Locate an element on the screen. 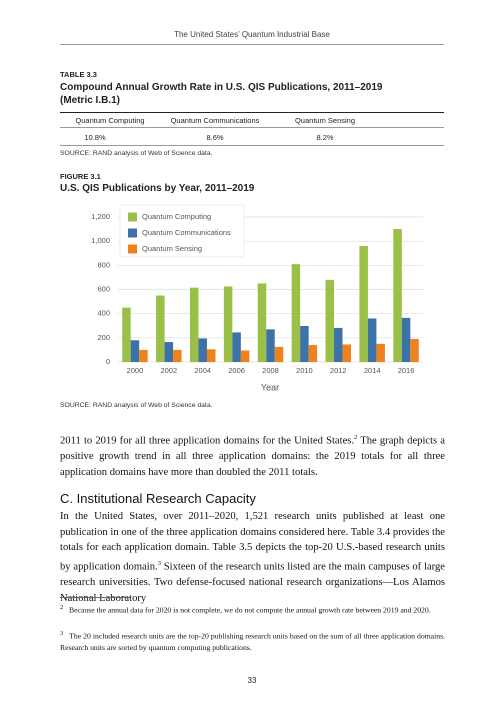  legend-box is located at coordinates (182, 231).